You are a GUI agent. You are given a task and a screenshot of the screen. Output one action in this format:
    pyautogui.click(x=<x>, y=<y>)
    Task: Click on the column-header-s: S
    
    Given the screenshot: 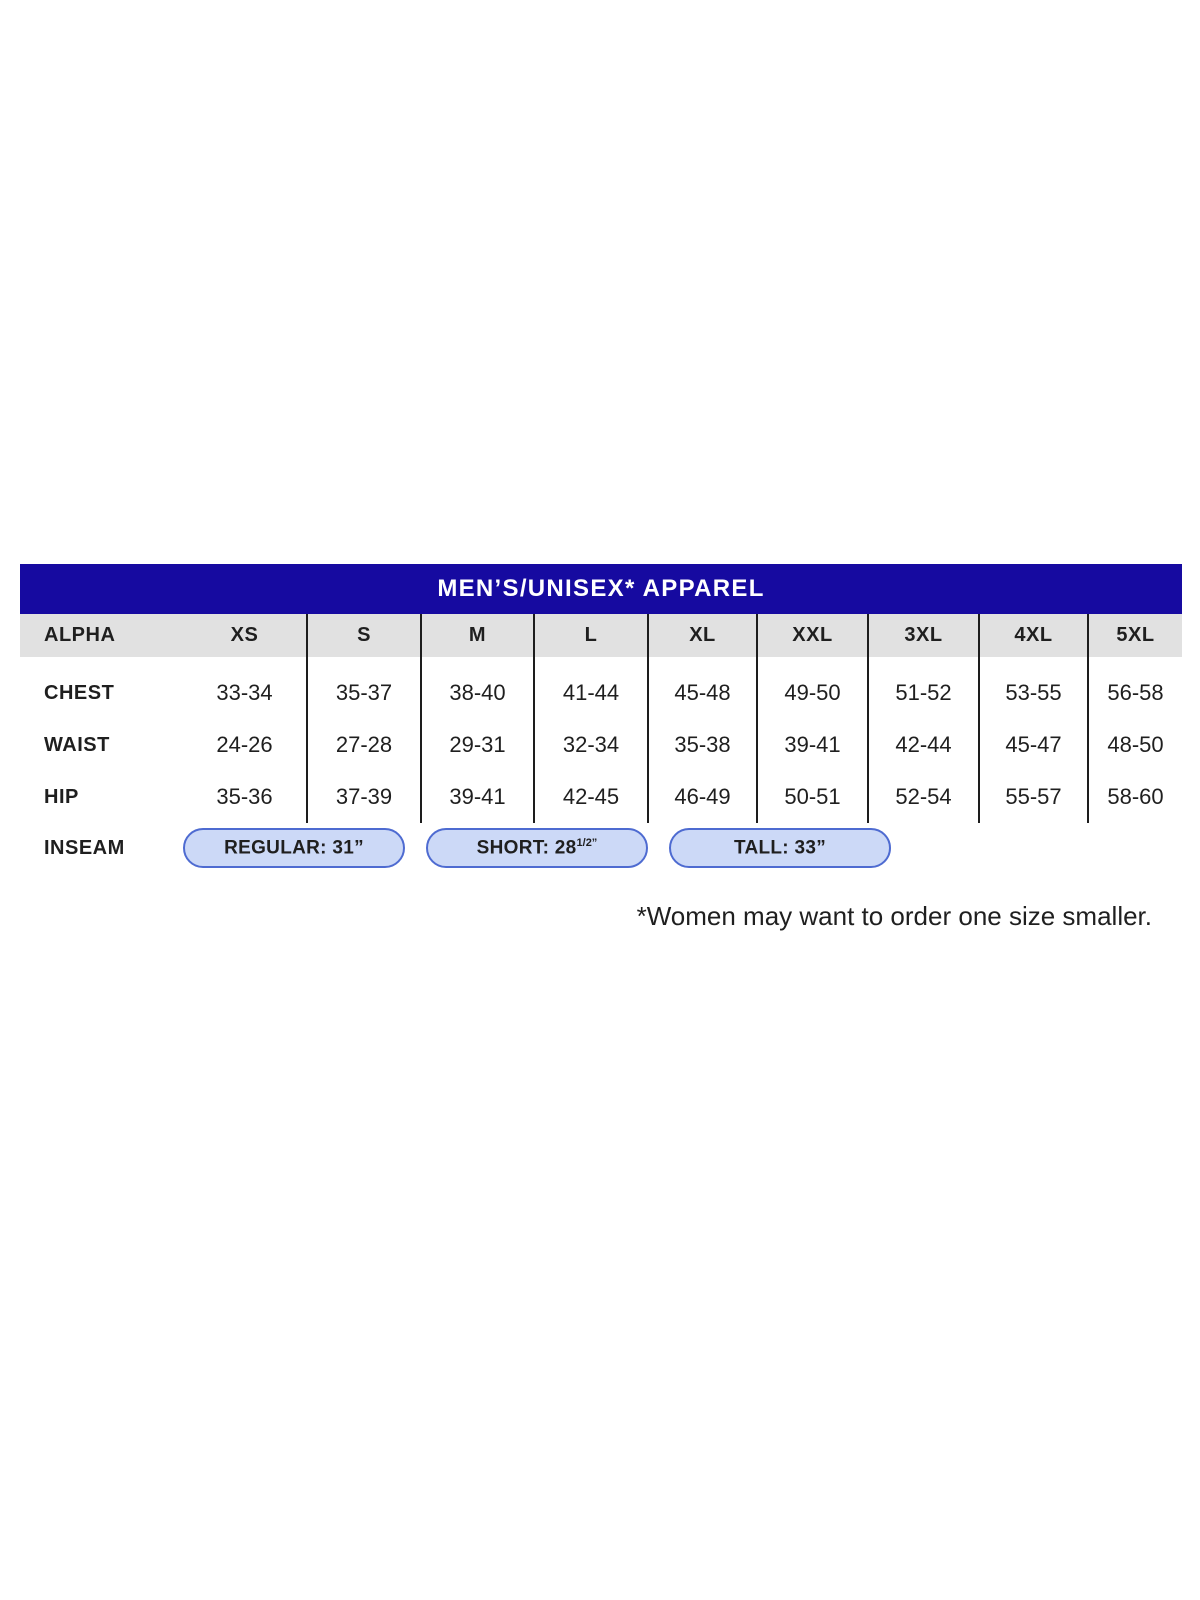 What is the action you would take?
    pyautogui.click(x=363, y=635)
    